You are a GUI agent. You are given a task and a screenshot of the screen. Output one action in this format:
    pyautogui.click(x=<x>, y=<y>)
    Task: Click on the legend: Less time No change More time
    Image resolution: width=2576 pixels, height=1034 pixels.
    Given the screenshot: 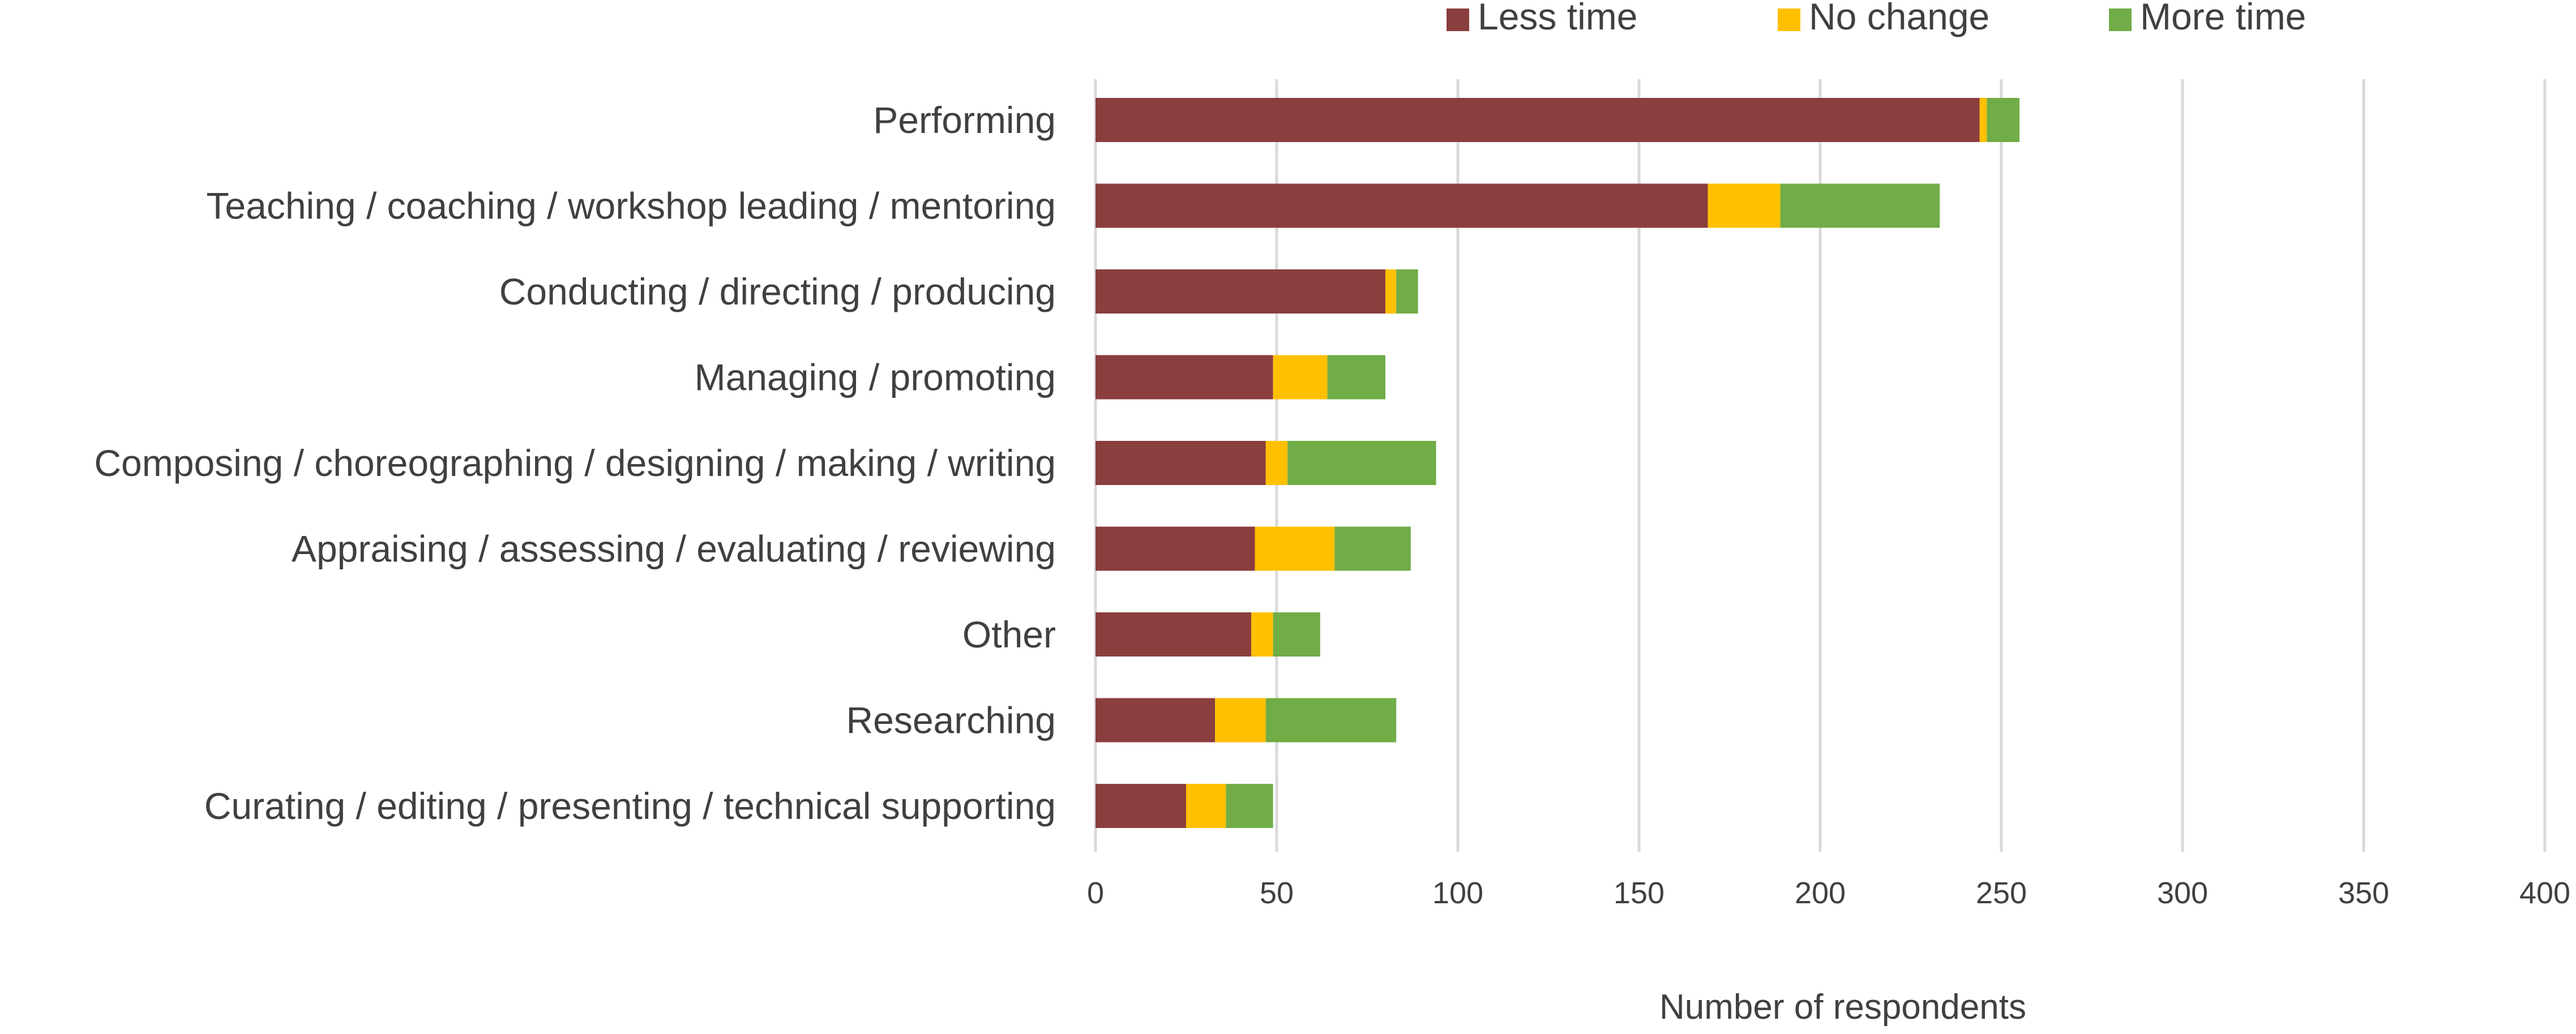 What is the action you would take?
    pyautogui.click(x=1876, y=19)
    